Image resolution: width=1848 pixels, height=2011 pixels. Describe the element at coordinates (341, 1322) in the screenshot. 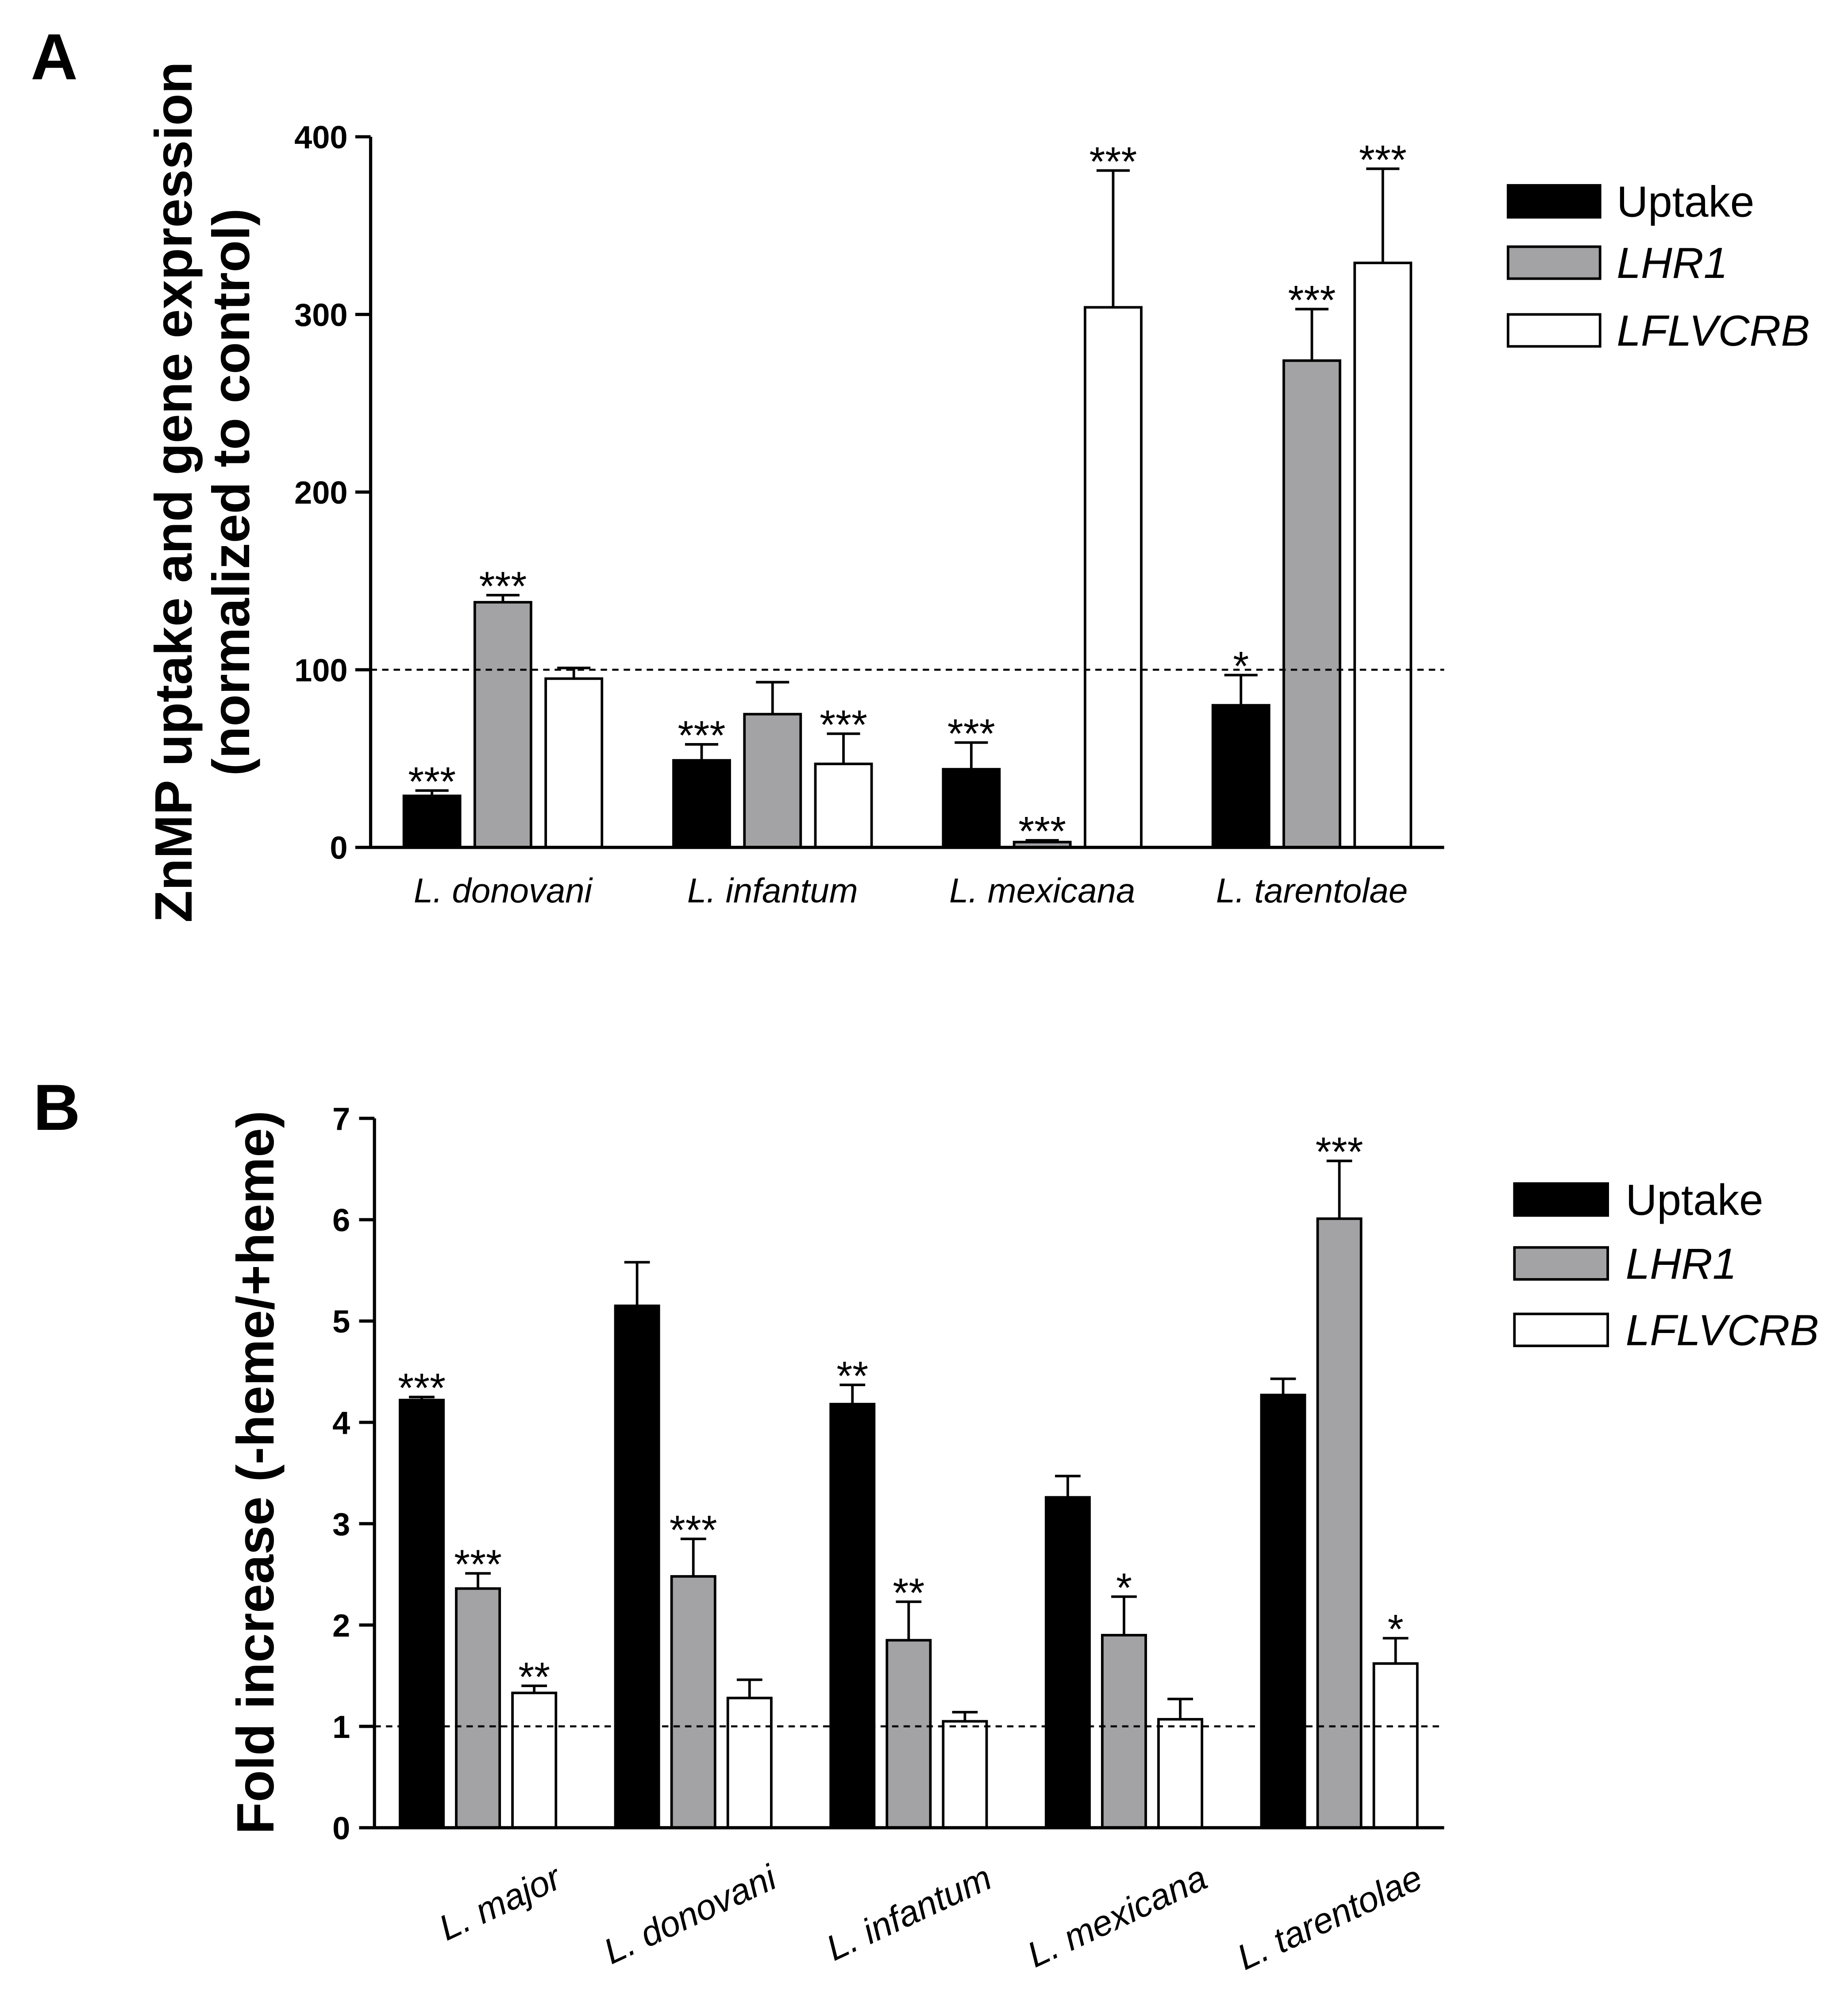

I see `y-tick-label: 5` at that location.